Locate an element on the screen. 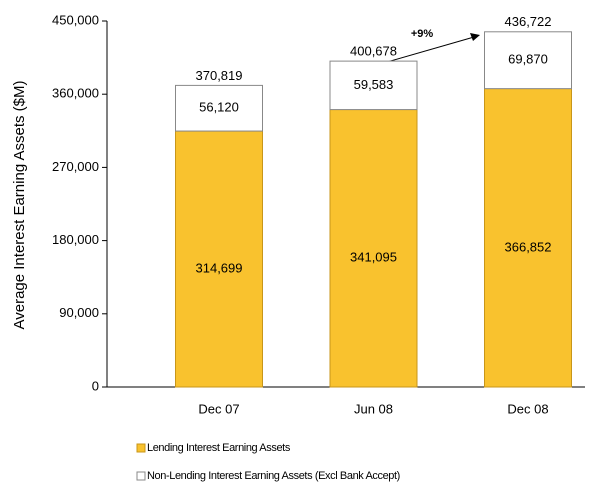 This screenshot has width=589, height=484. y-tick-label: 360,000 is located at coordinates (75, 93).